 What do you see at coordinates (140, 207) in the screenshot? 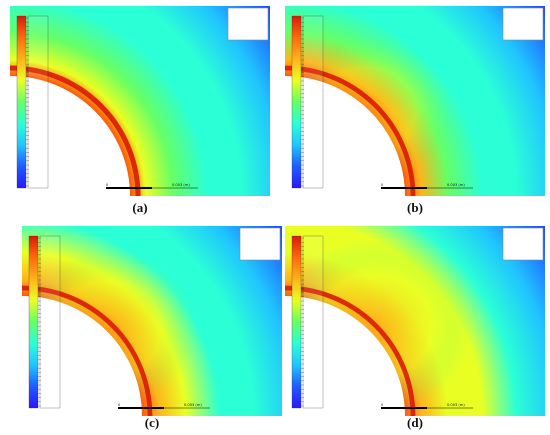
I see `panel-caption-a: (a)` at bounding box center [140, 207].